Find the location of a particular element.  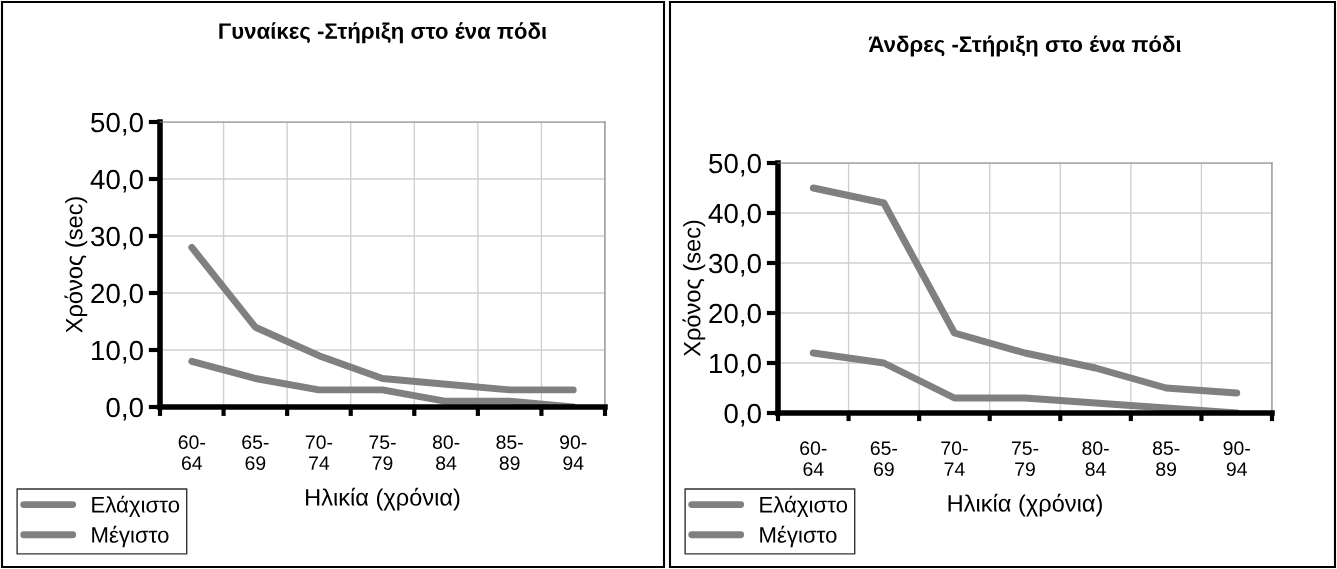

chart-title: Άνδρες -Στήριξη στο ένα πόδι is located at coordinates (1024, 46).